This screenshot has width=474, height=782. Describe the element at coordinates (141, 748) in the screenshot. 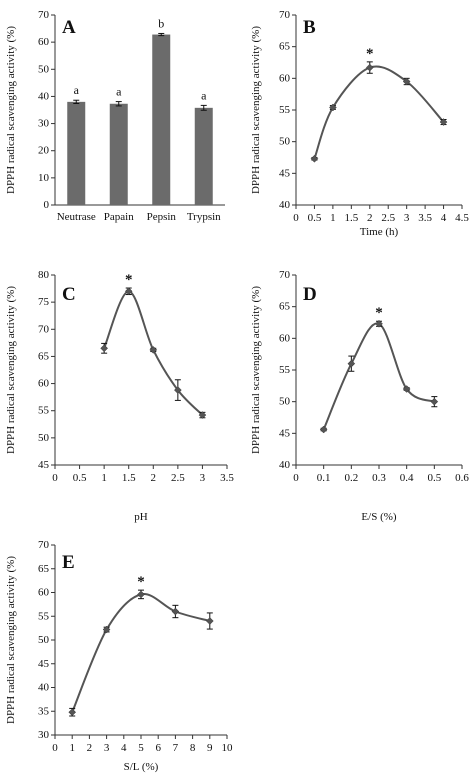

I see `x-tick-label: 5` at that location.